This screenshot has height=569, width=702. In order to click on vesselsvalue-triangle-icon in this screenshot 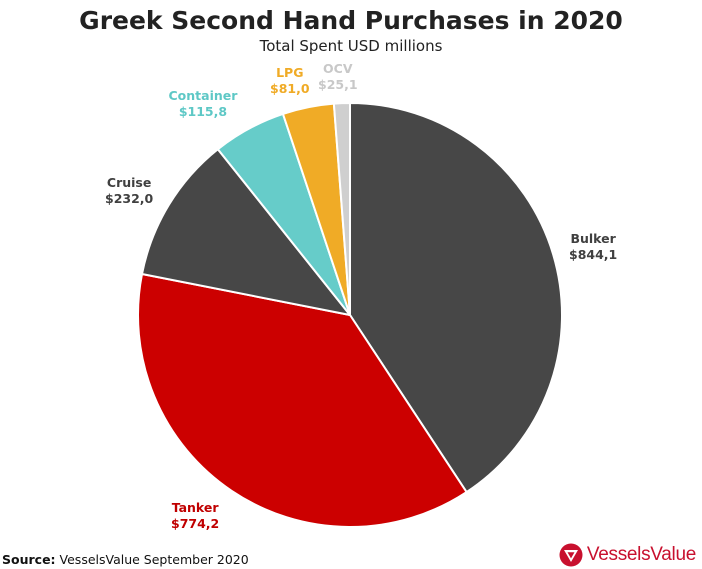, I will do `click(571, 555)`.